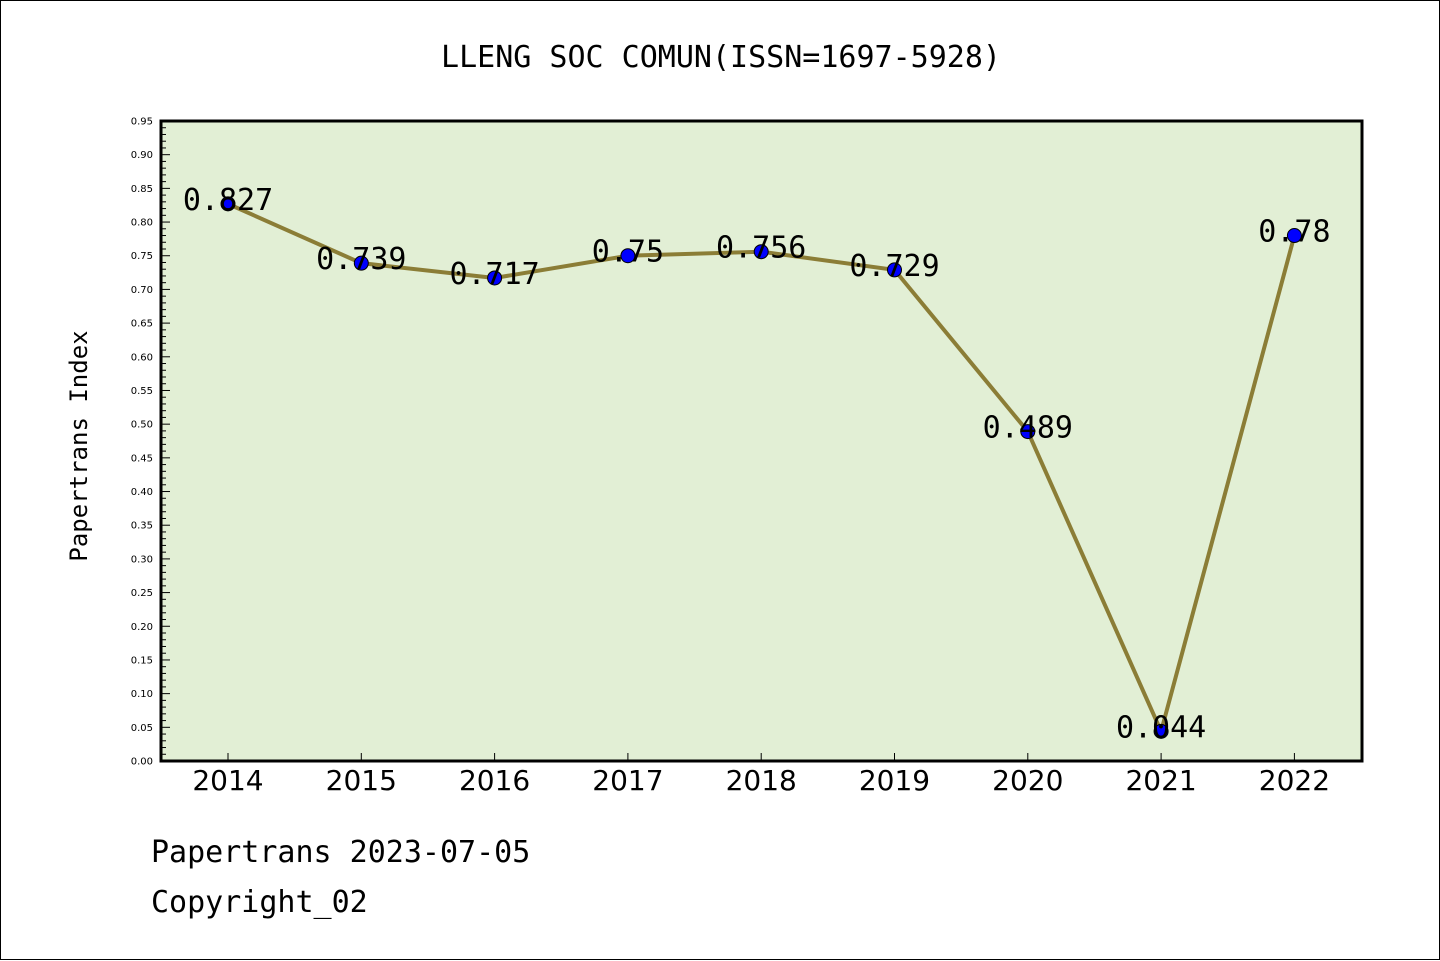 The image size is (1440, 961). I want to click on data-label: 0.78, so click(1294, 232).